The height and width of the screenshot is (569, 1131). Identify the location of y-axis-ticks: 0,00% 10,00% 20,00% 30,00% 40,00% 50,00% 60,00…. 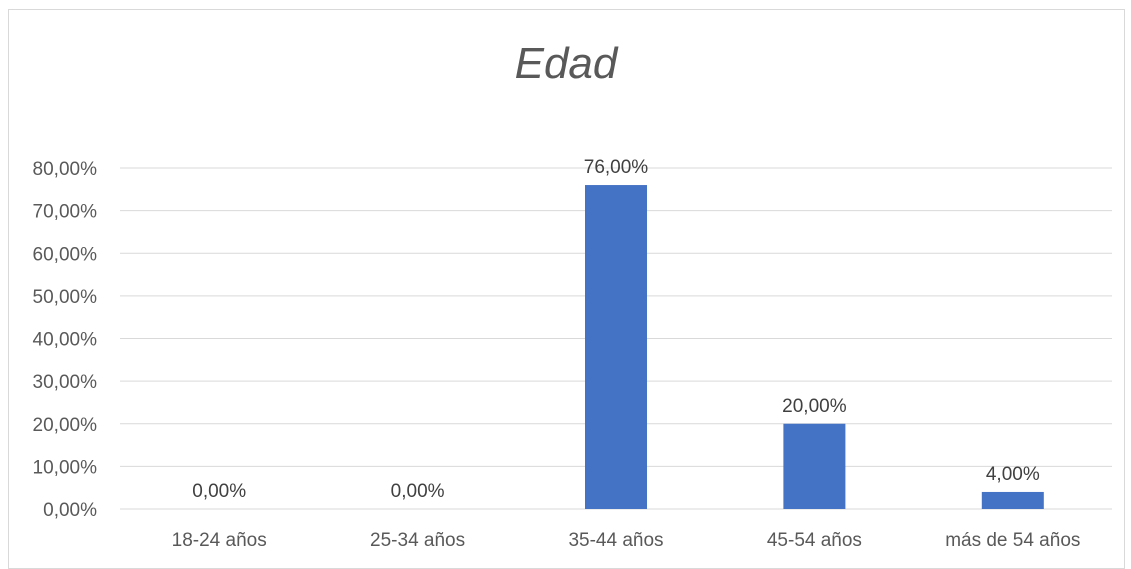
(65, 340).